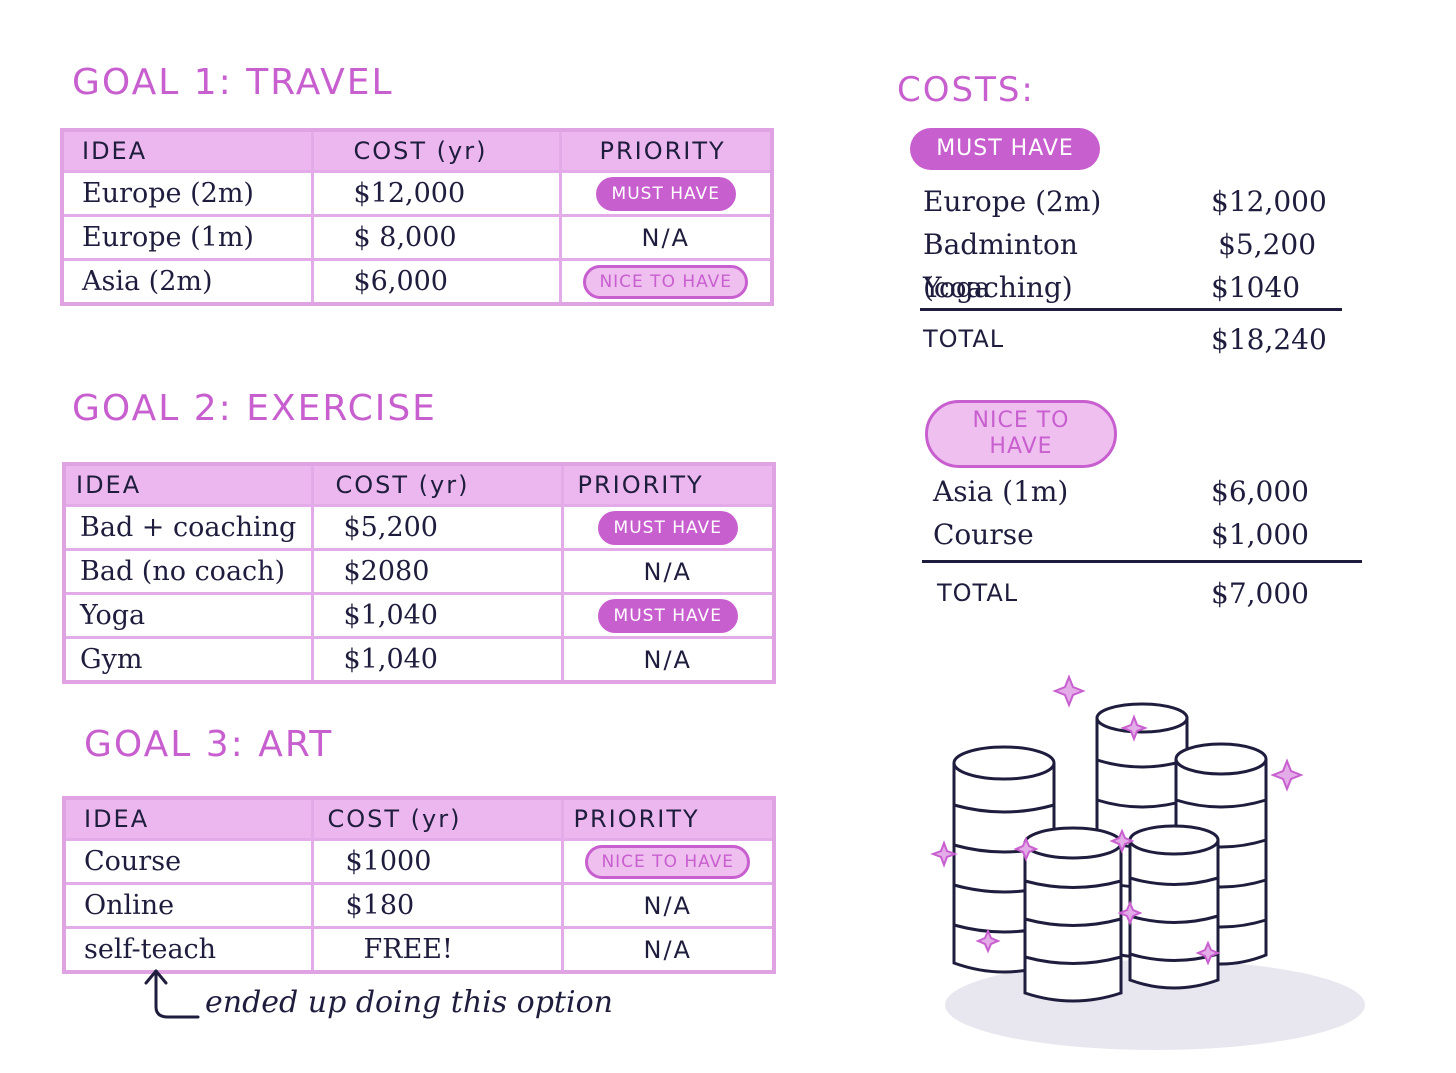 This screenshot has height=1073, width=1456. What do you see at coordinates (957, 287) in the screenshot?
I see `cost-item-name: Yoga` at bounding box center [957, 287].